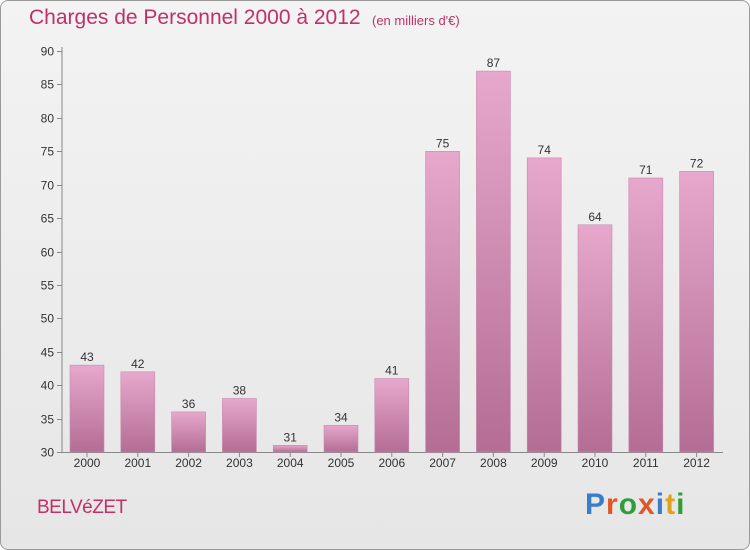 The width and height of the screenshot is (750, 550). I want to click on data-label-2005: 34, so click(341, 417).